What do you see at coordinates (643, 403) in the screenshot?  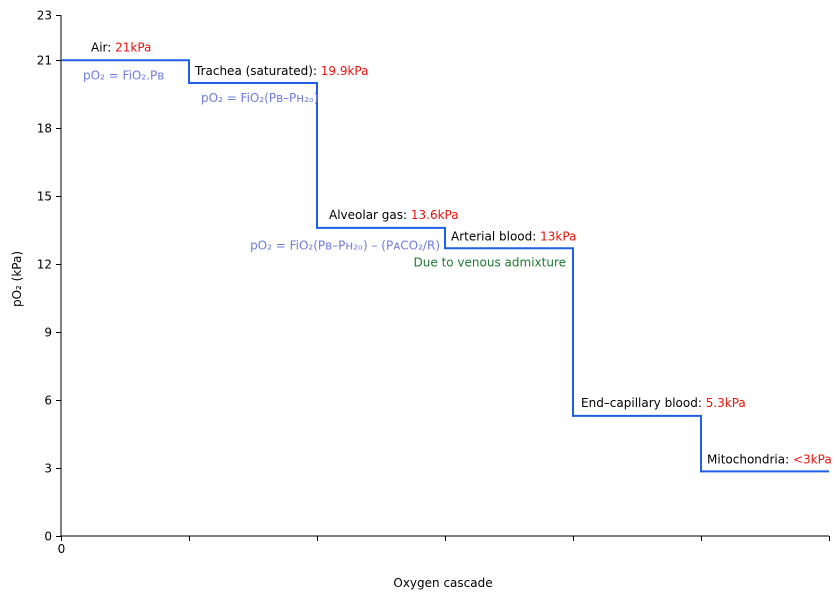 I see `annotation-name: End–capillary blood:` at bounding box center [643, 403].